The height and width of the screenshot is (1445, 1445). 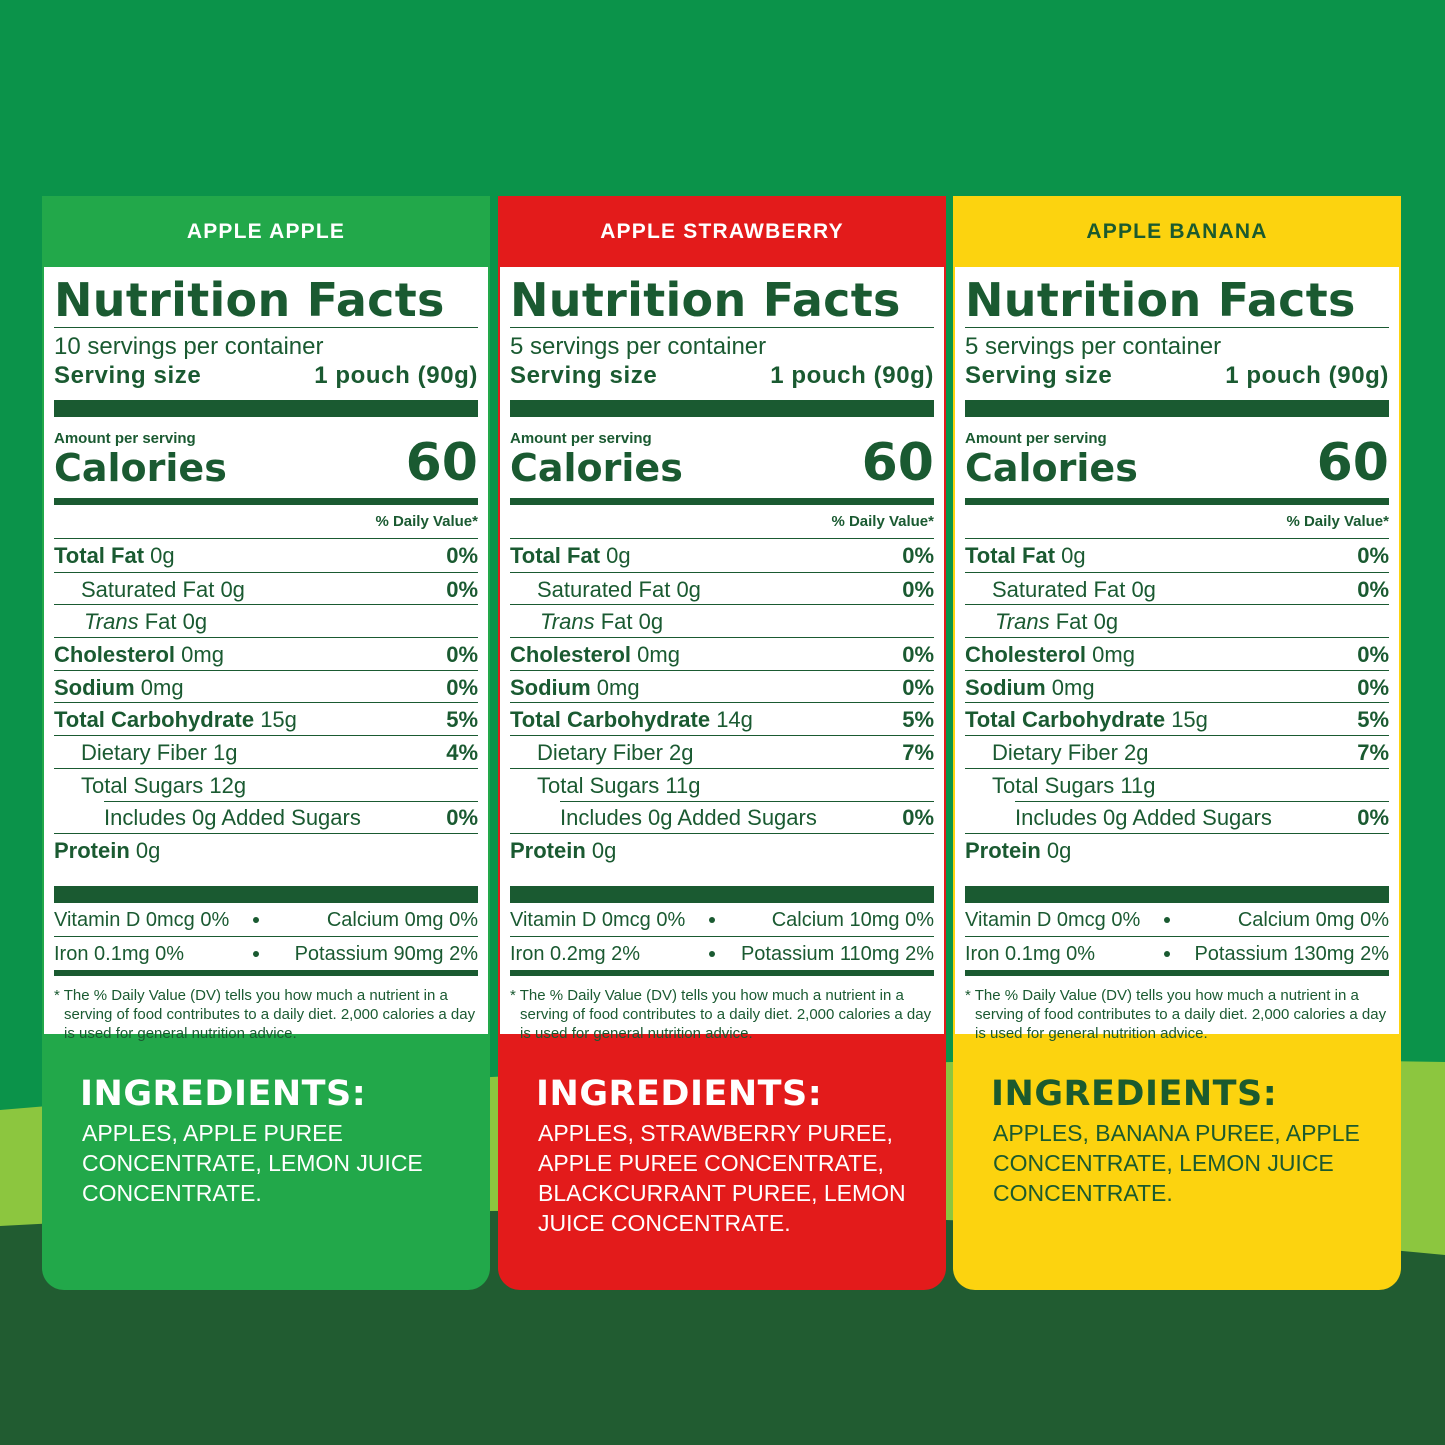 I want to click on nutrient-label: Sodium, so click(x=1005, y=687).